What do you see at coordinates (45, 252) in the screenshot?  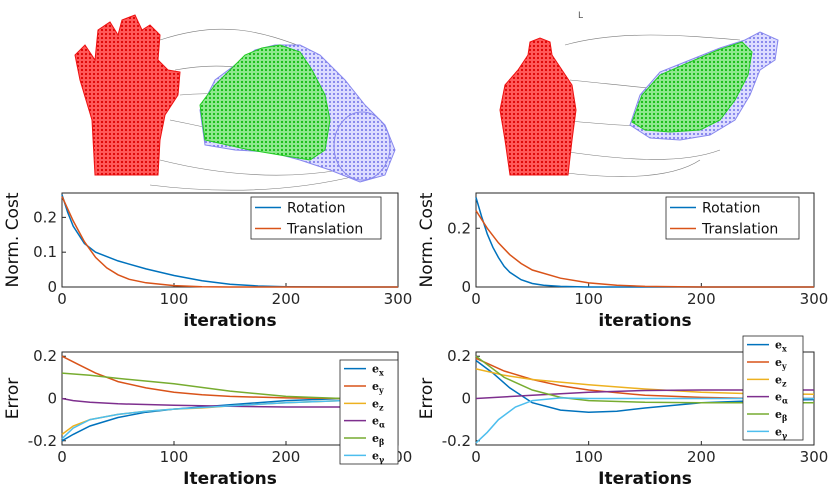 I see `y-tick-label: 0.1` at bounding box center [45, 252].